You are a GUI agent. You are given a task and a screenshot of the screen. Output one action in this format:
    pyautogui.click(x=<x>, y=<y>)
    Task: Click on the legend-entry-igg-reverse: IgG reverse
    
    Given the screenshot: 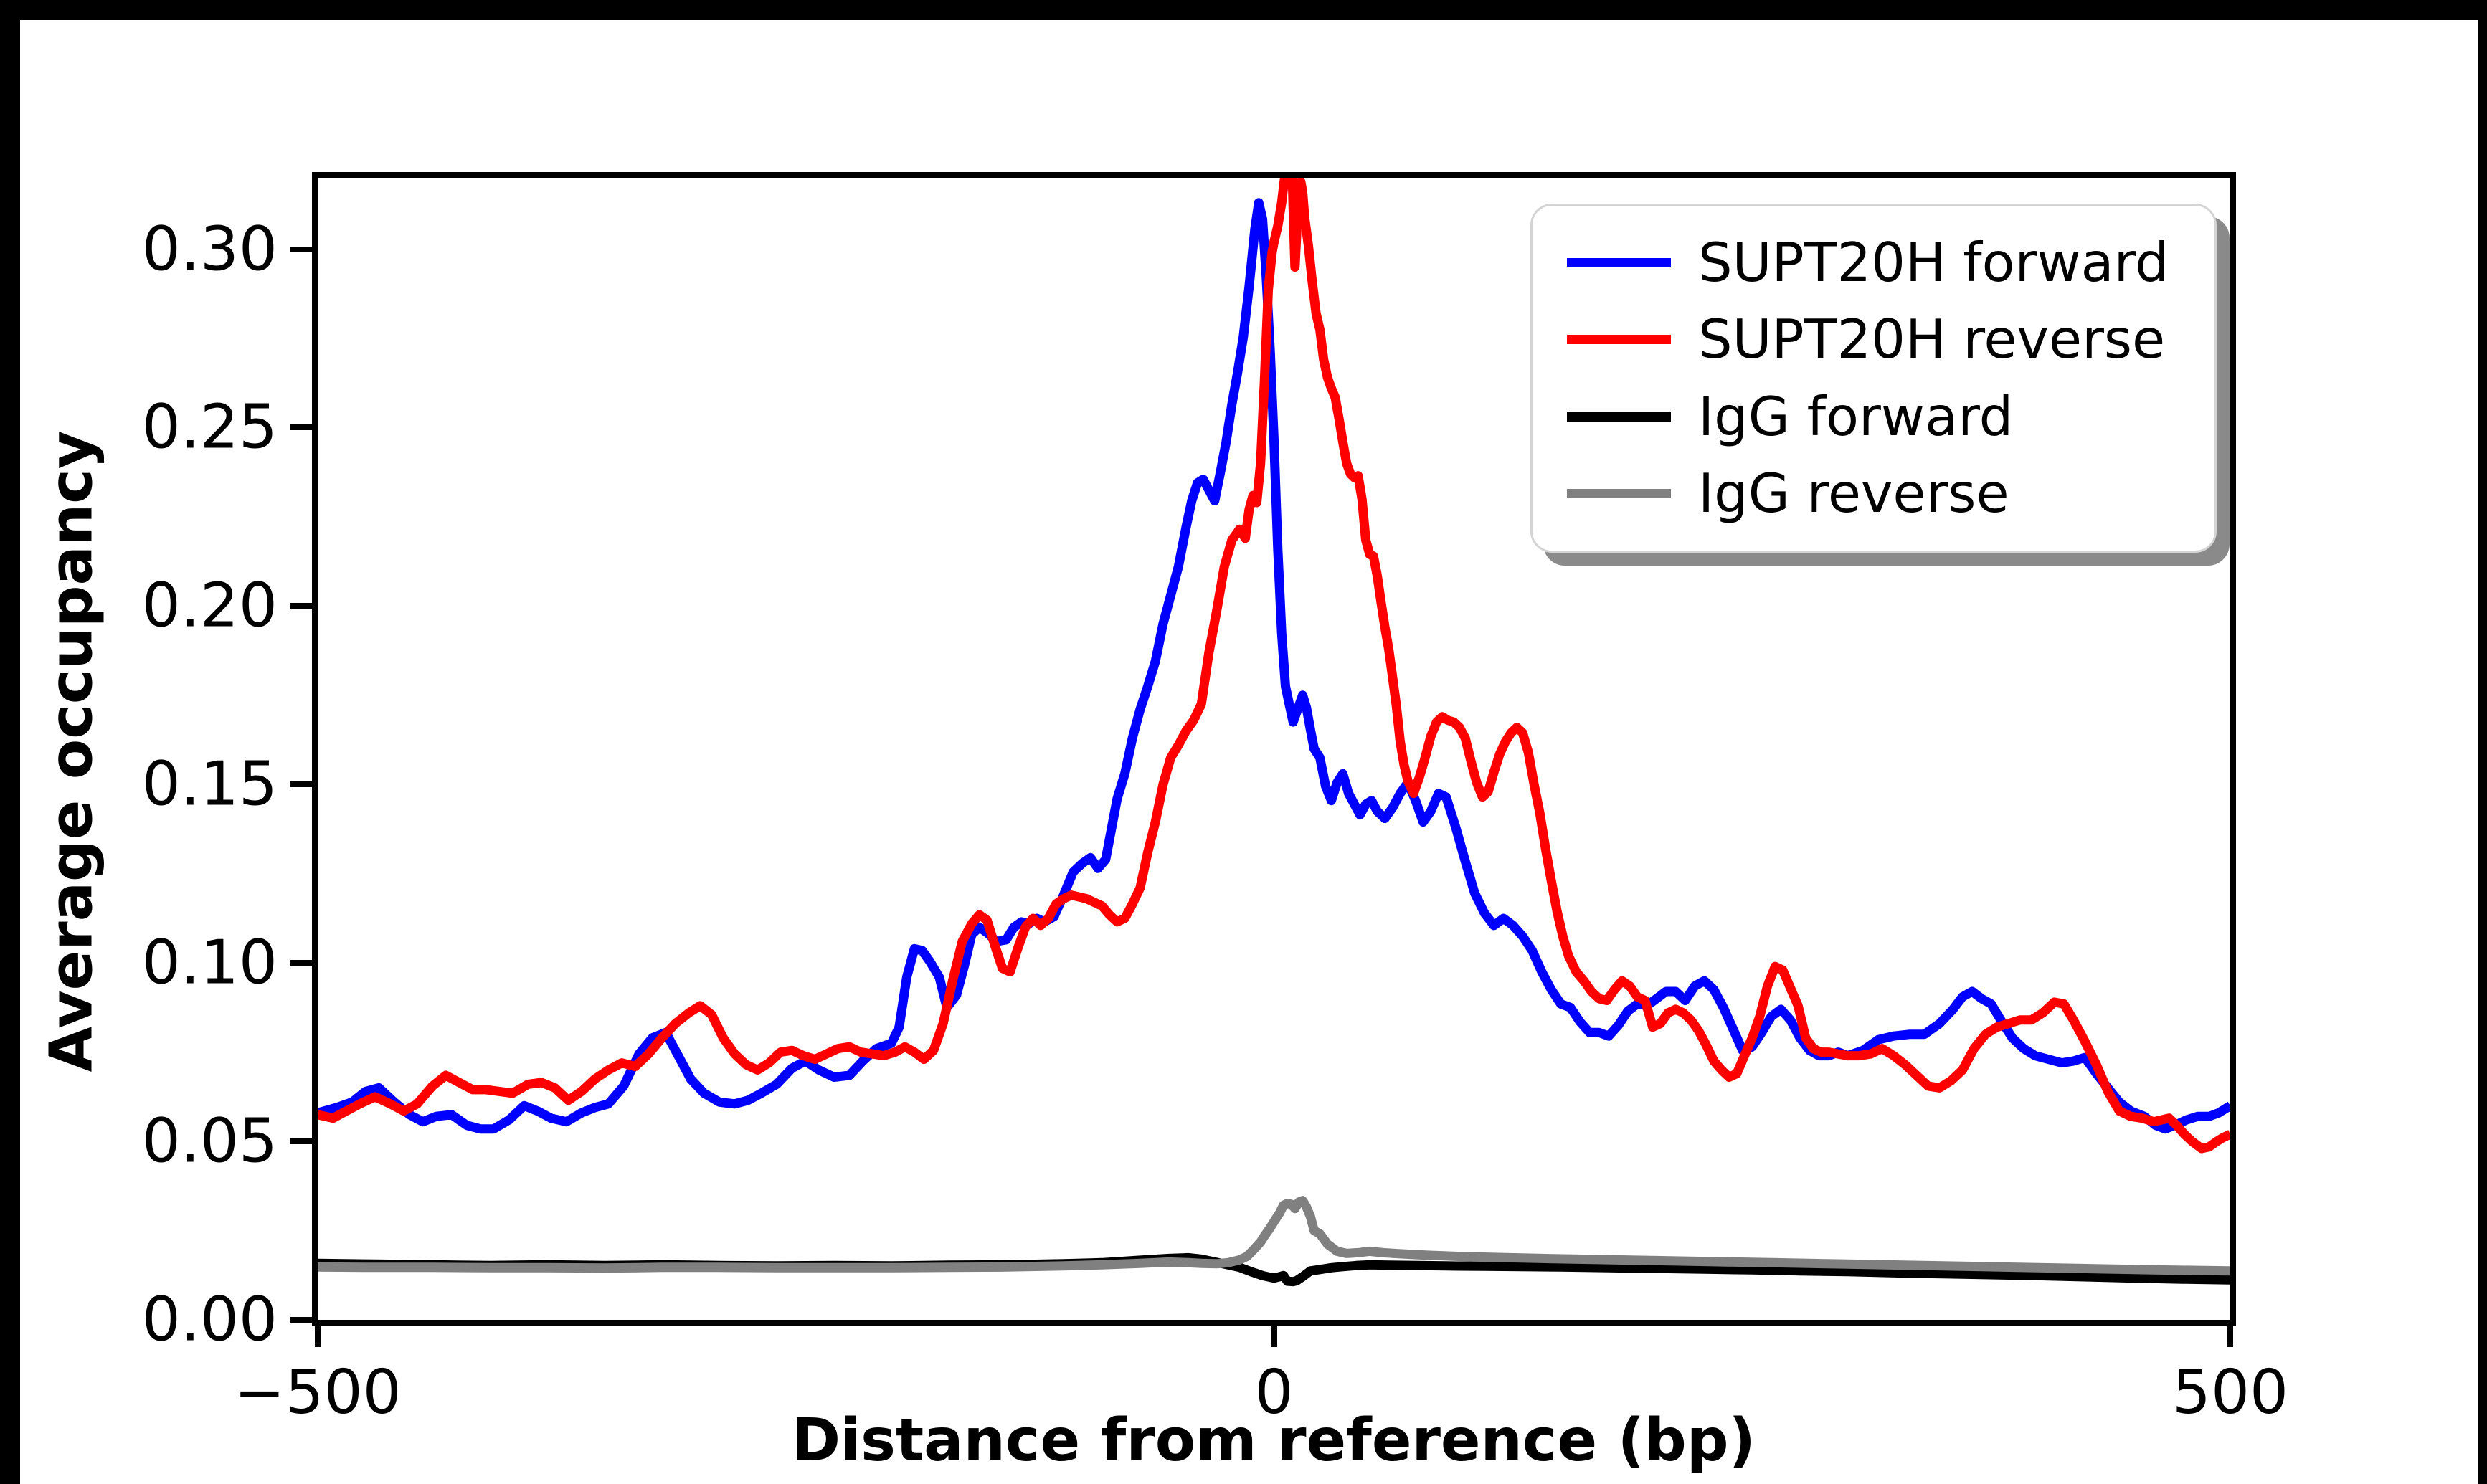 What is the action you would take?
    pyautogui.click(x=1887, y=493)
    